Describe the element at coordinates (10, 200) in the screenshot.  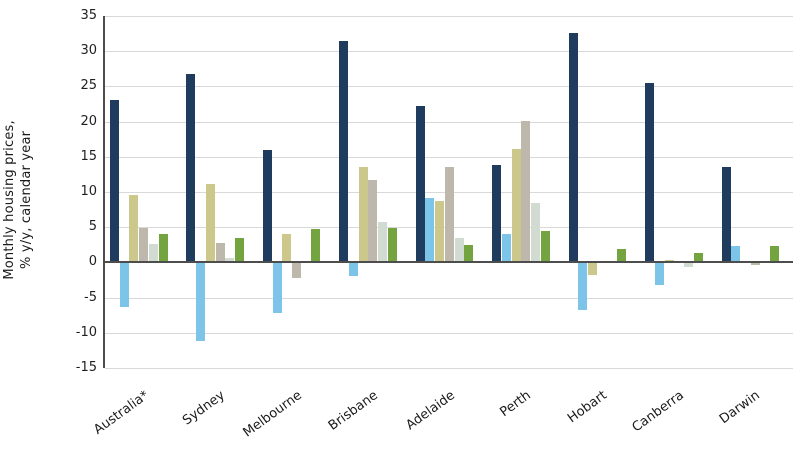
I see `y-axis-title-line-1: Monthly housing prices,` at that location.